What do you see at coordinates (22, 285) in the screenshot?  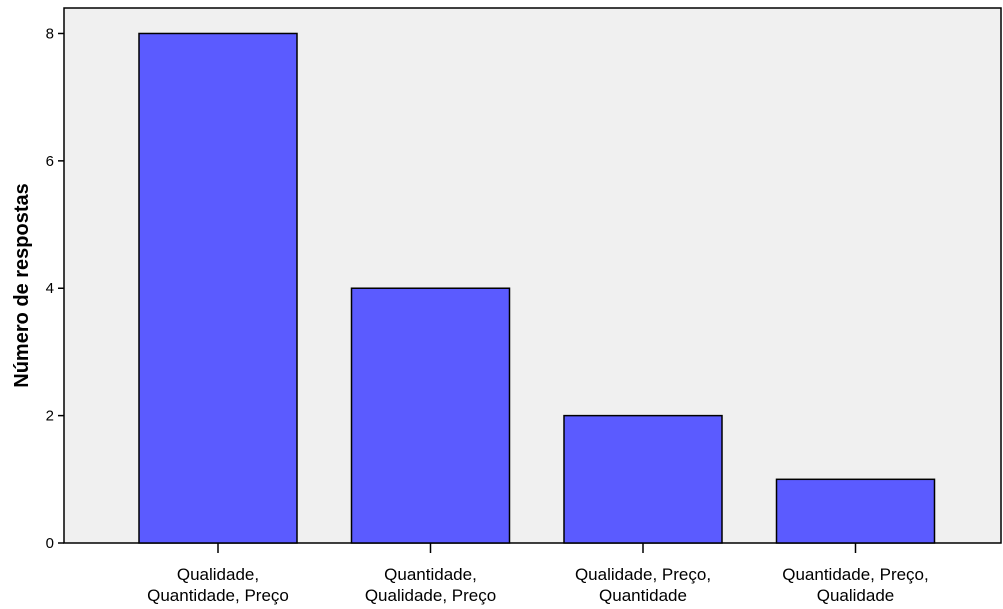 I see `y-axis-title: Número de respostas` at bounding box center [22, 285].